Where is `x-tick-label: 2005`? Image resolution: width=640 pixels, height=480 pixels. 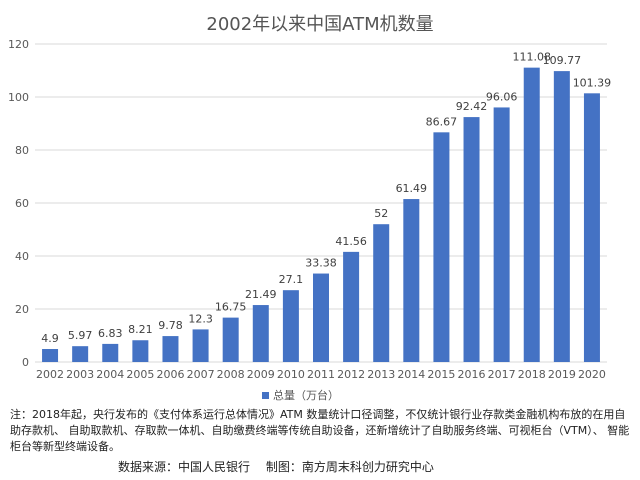 x-tick-label: 2005 is located at coordinates (140, 374).